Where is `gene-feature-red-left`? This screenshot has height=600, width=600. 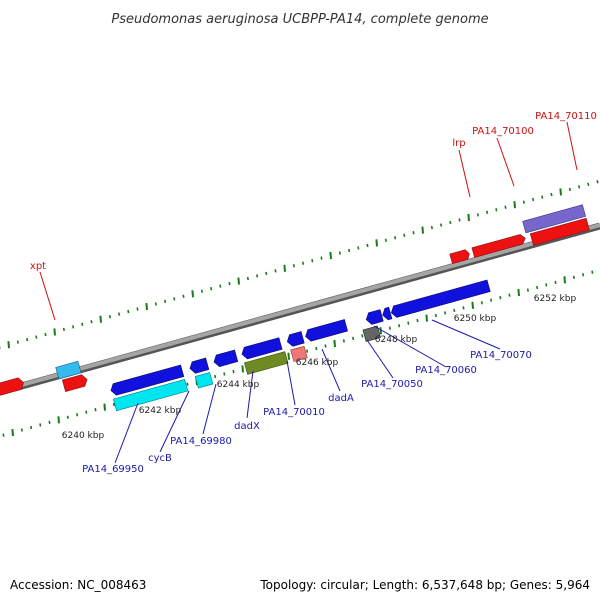
gene-feature-red-left is located at coordinates (12, 390).